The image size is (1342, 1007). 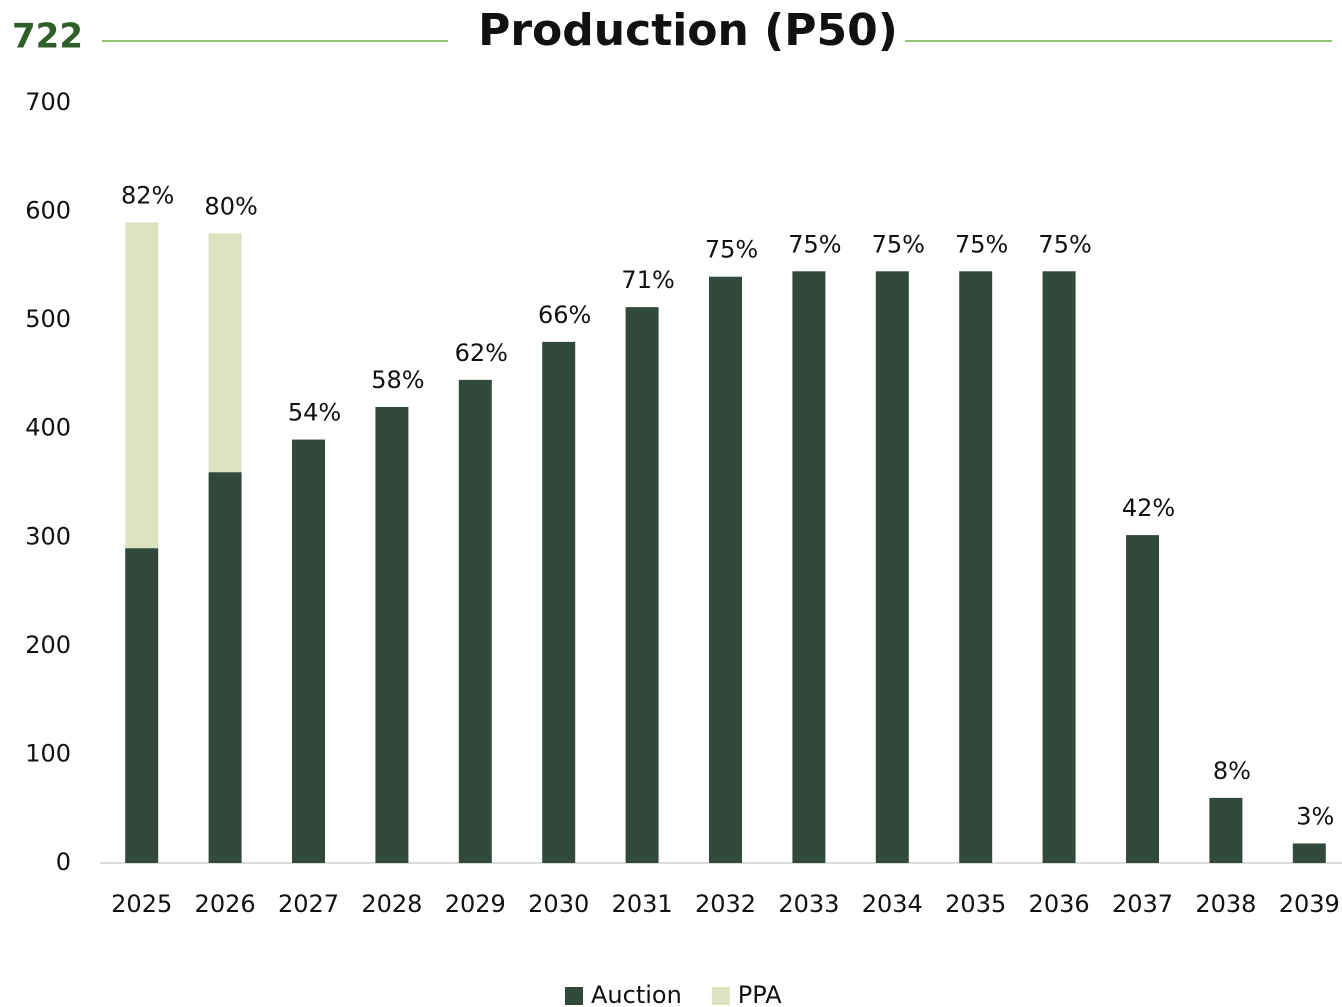 What do you see at coordinates (558, 904) in the screenshot?
I see `x-tick-label: 2030` at bounding box center [558, 904].